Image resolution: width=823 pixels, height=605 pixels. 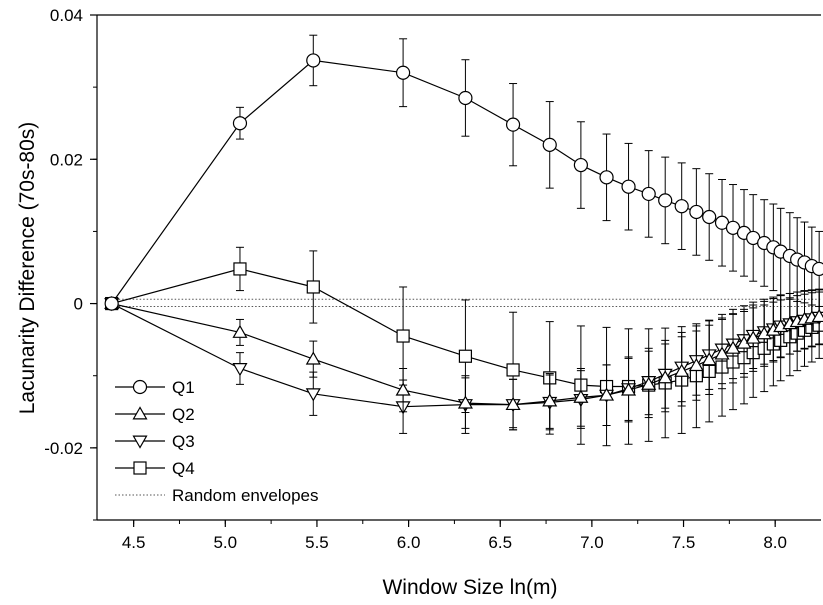 What do you see at coordinates (183, 414) in the screenshot?
I see `legend-label: Q2` at bounding box center [183, 414].